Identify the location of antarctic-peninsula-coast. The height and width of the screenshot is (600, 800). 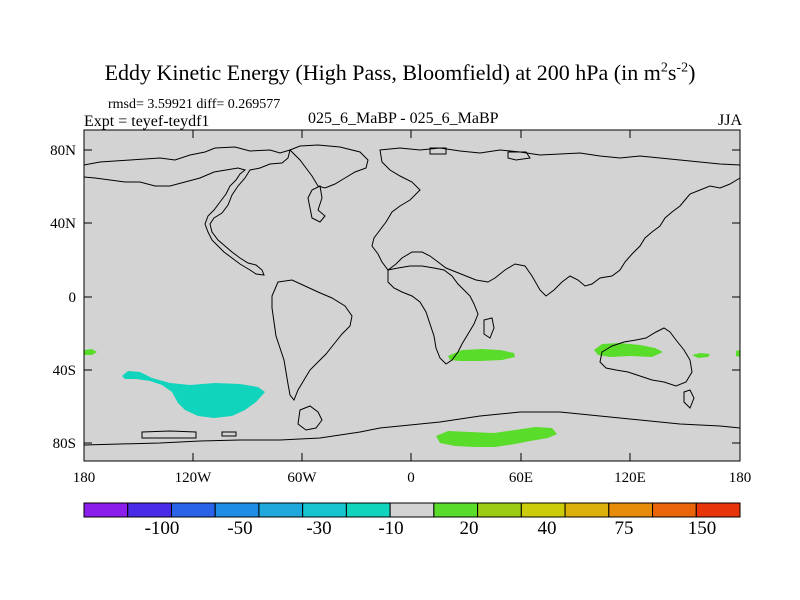
(310, 418).